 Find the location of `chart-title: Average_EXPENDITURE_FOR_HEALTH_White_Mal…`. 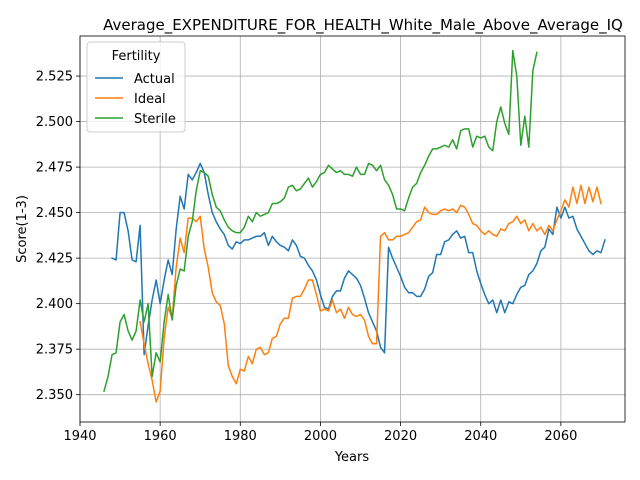

chart-title: Average_EXPENDITURE_FOR_HEALTH_White_Mal… is located at coordinates (363, 25).